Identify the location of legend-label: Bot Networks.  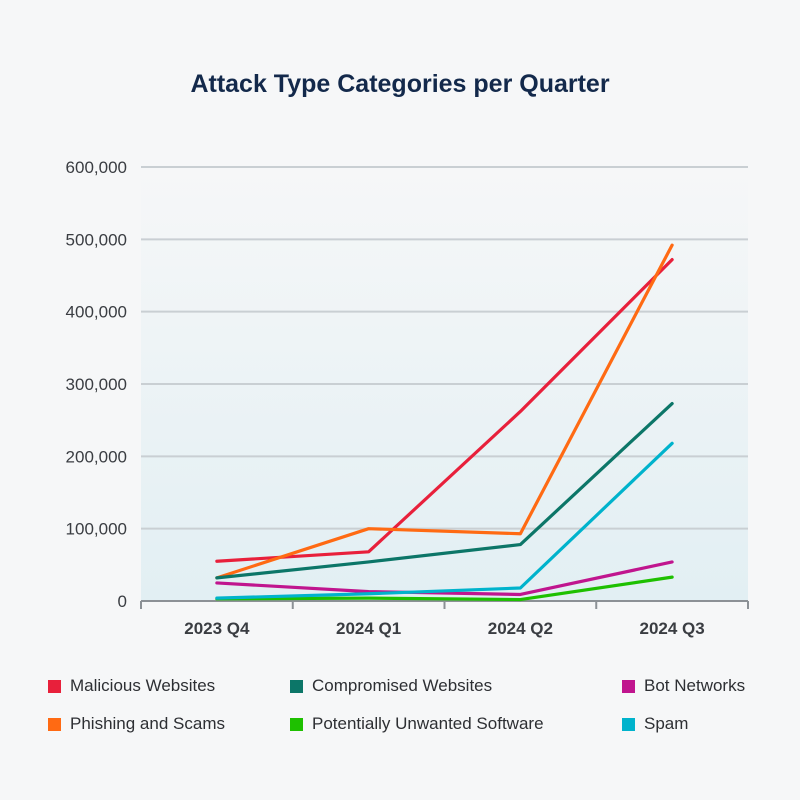
(695, 685).